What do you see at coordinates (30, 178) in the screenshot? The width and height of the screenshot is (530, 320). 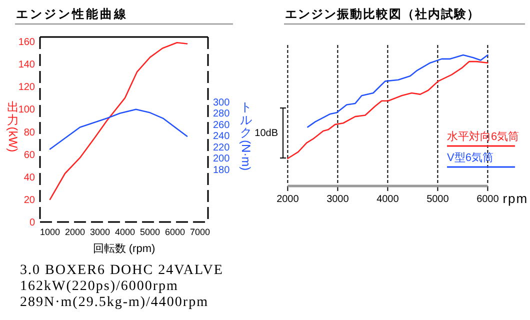 I see `y-tick-label: 40` at bounding box center [30, 178].